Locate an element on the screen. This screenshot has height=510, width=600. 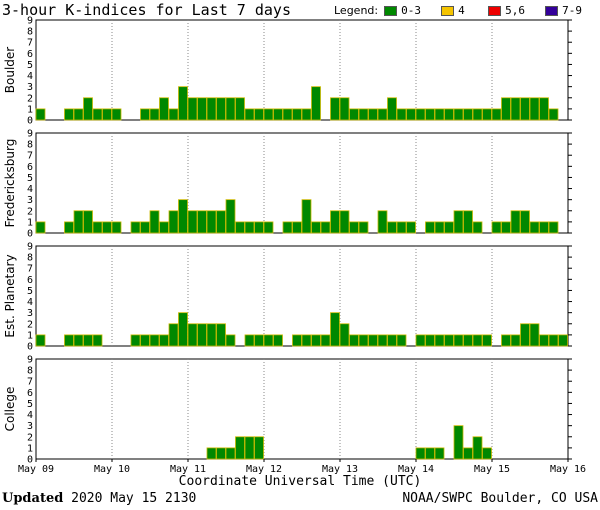
panel-name-est-planetary: Est. Planetary is located at coordinates (10, 295).